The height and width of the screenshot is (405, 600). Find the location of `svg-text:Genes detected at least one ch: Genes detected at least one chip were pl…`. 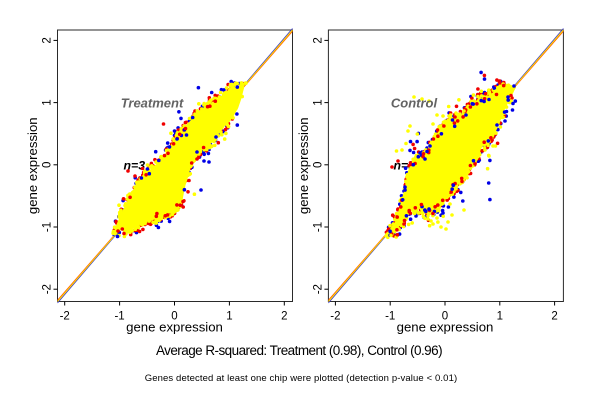

svg-text:Genes detected at least one ch: Genes detected at least one chip were pl… is located at coordinates (301, 378).